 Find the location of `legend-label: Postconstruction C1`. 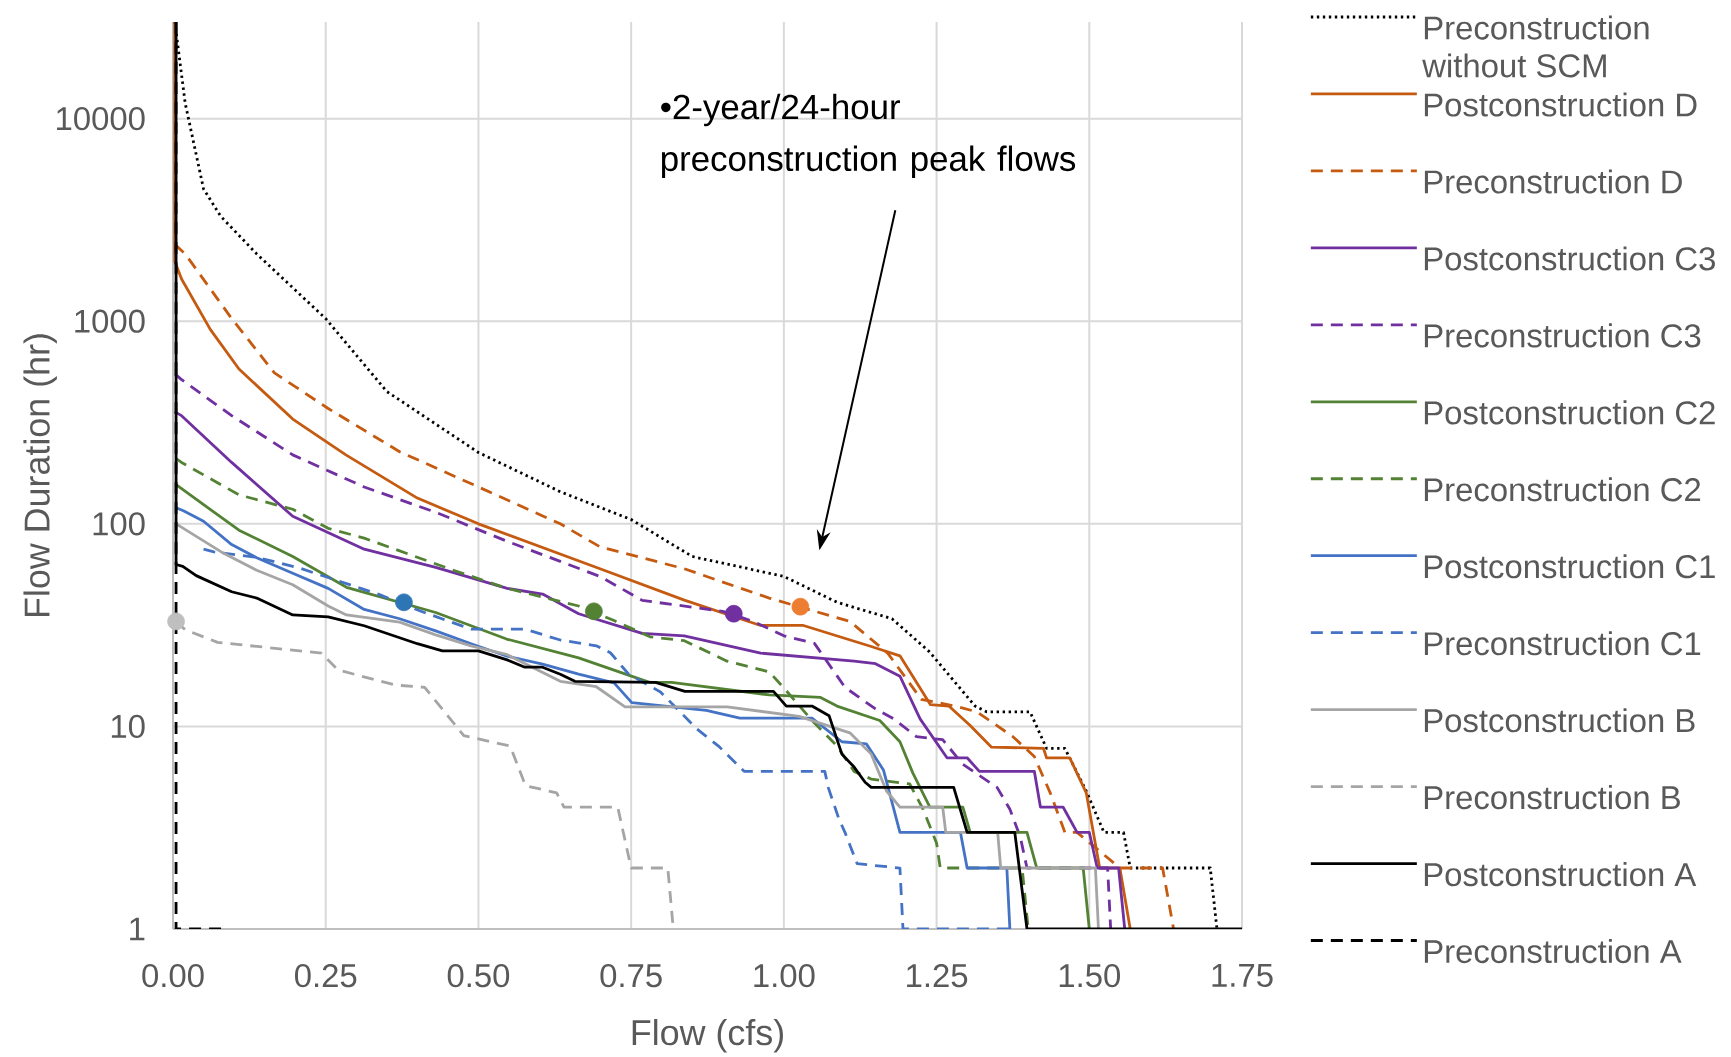

legend-label: Postconstruction C1 is located at coordinates (1569, 566).